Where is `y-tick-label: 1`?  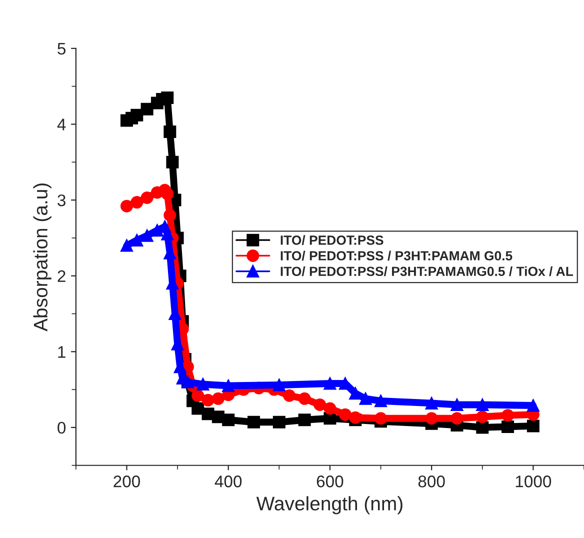
y-tick-label: 1 is located at coordinates (62, 352).